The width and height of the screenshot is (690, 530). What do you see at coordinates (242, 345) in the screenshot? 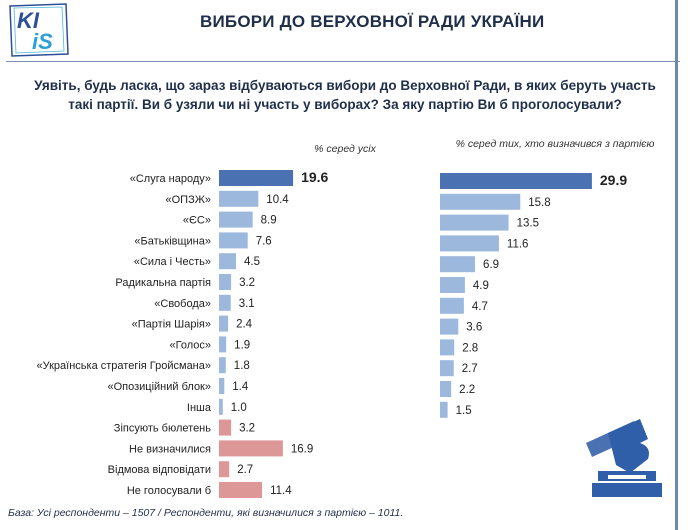
I see `left-value-label: 1.9` at bounding box center [242, 345].